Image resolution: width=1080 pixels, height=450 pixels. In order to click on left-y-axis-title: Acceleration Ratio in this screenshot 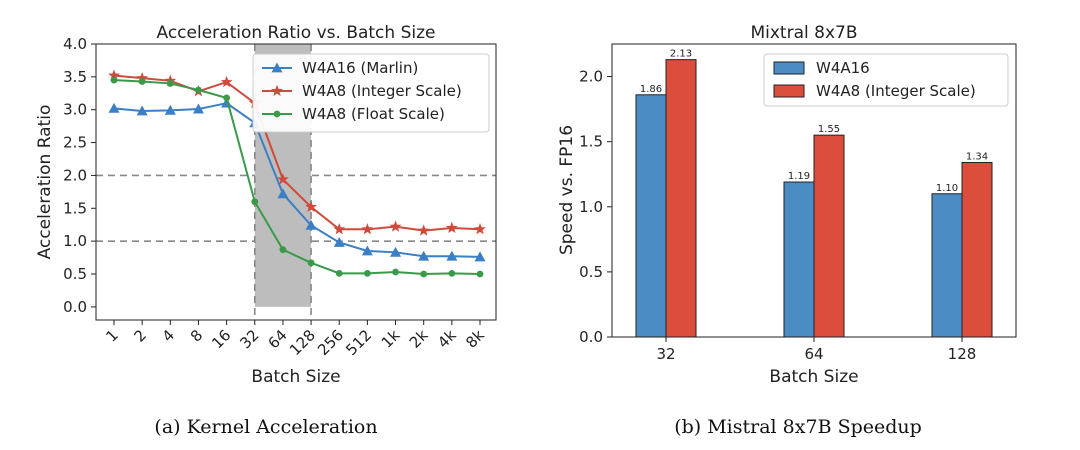, I will do `click(45, 182)`.